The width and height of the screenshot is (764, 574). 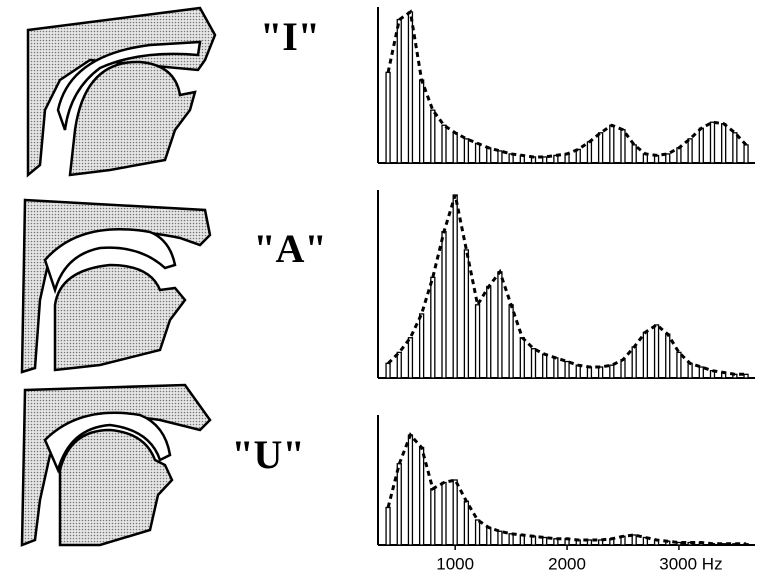 I want to click on vocal-tract-u, so click(x=116, y=465).